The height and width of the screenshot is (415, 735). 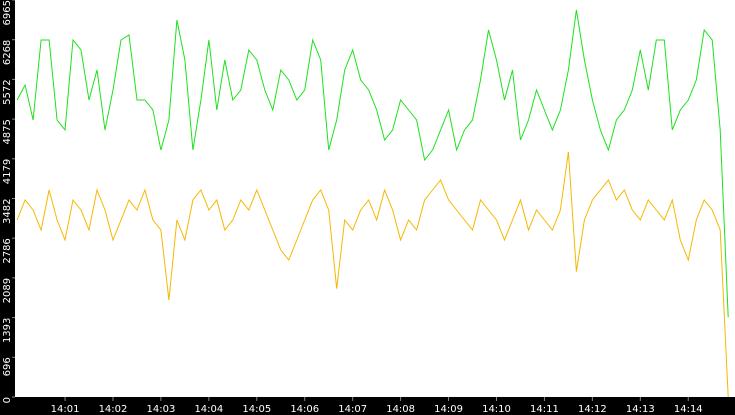 I want to click on x-tick-label: 14:04, so click(x=208, y=409).